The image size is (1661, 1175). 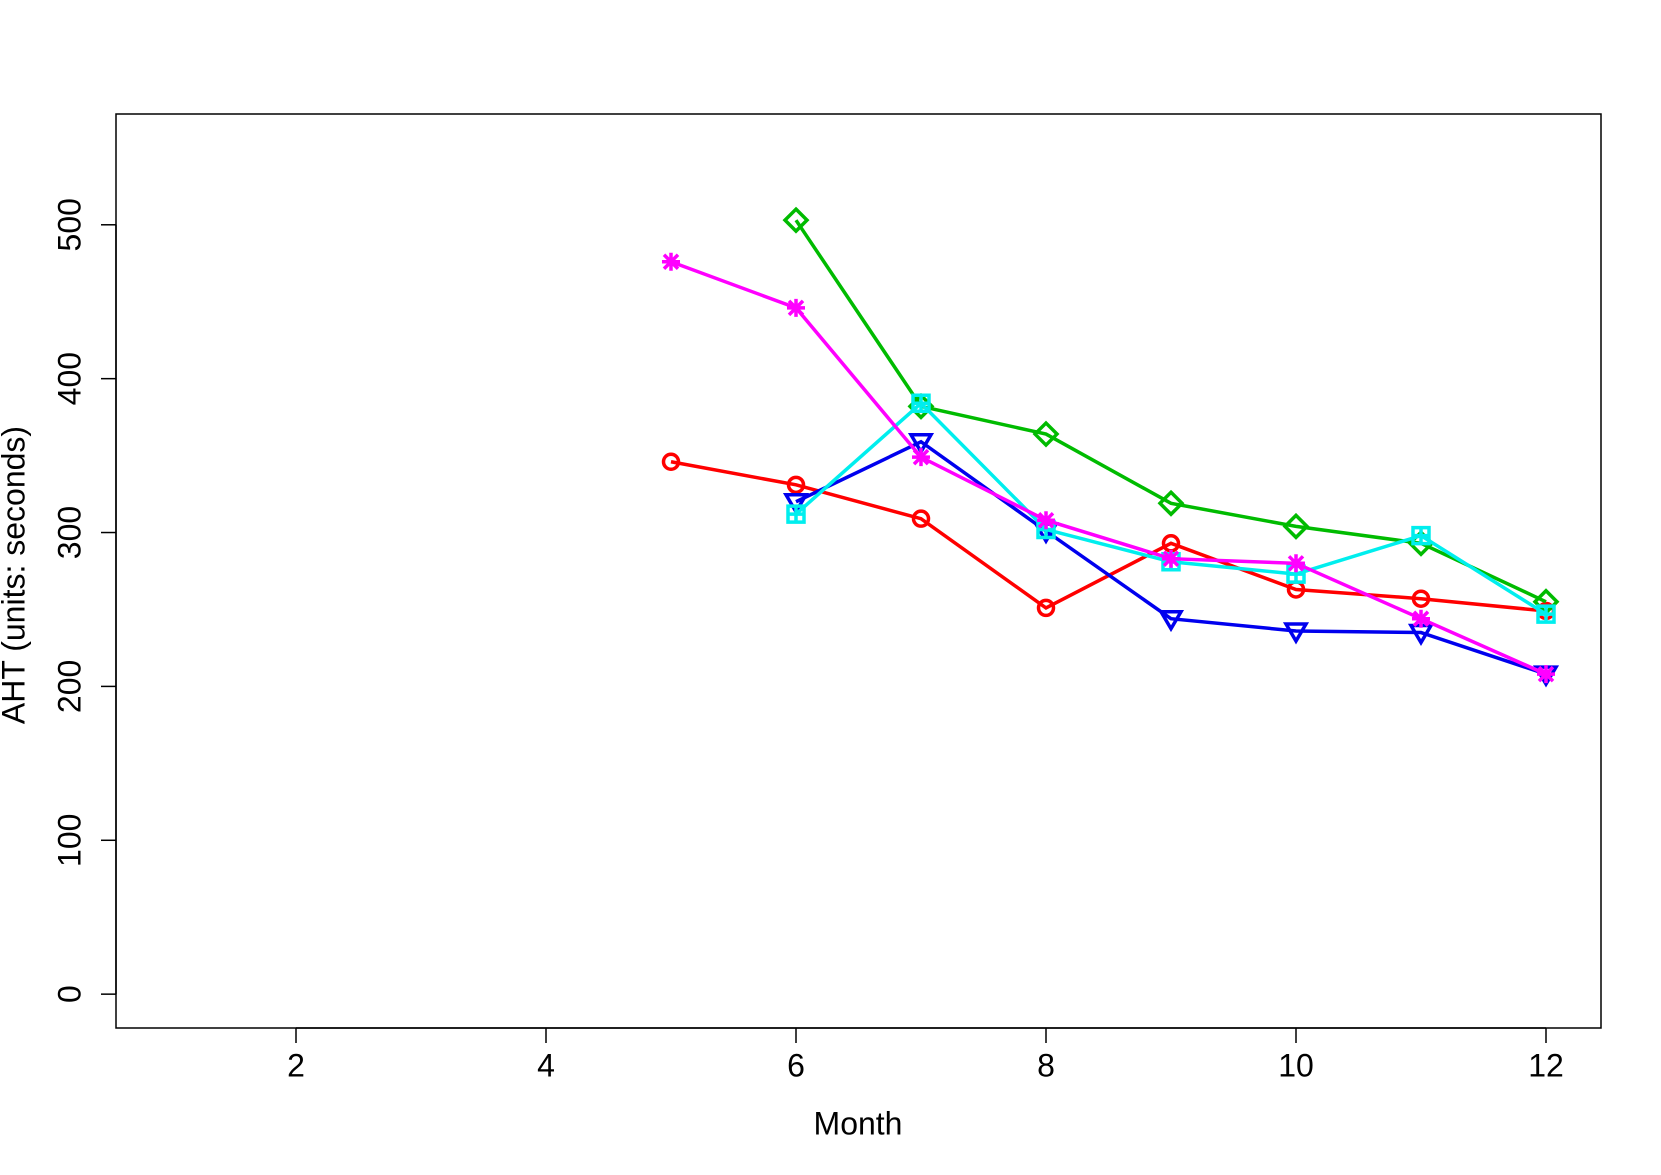 What do you see at coordinates (69, 532) in the screenshot?
I see `y-tick-label: 300` at bounding box center [69, 532].